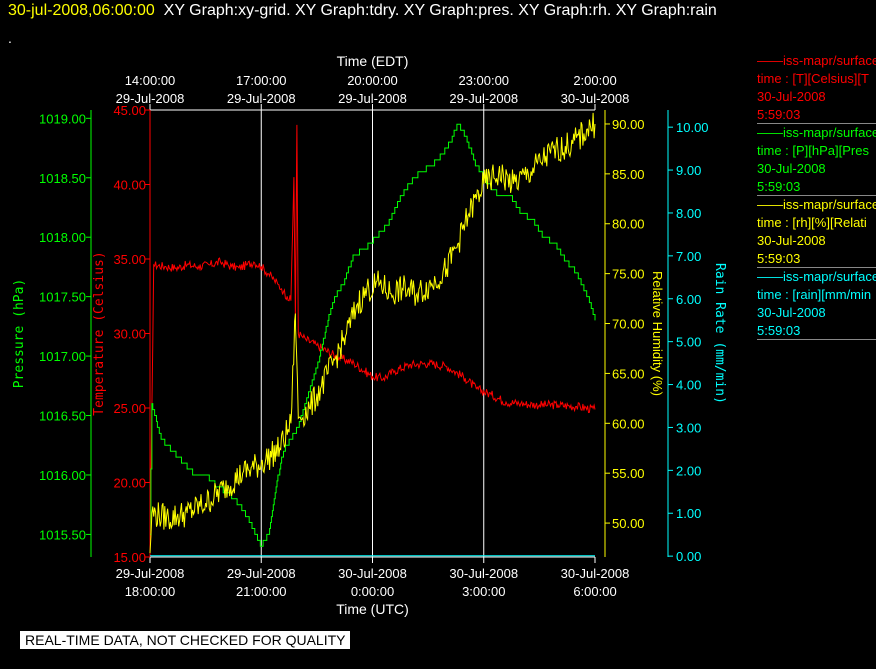 The image size is (876, 669). What do you see at coordinates (688, 213) in the screenshot?
I see `rain-tick-label: 8.00` at bounding box center [688, 213].